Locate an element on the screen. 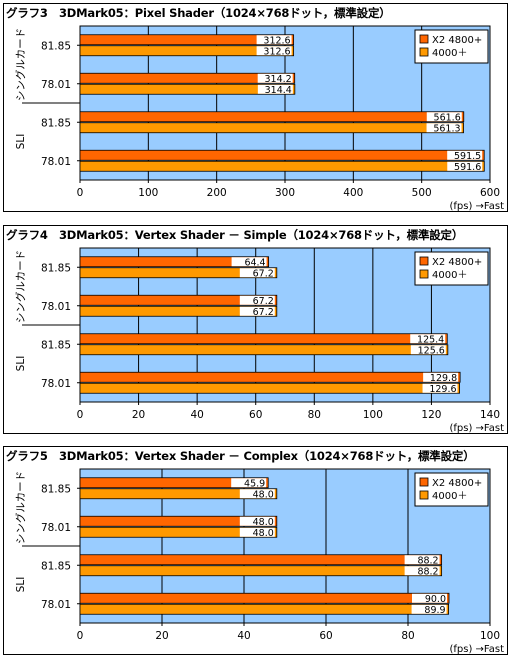 The height and width of the screenshot is (660, 513). x-tick-label: 300 is located at coordinates (285, 193).